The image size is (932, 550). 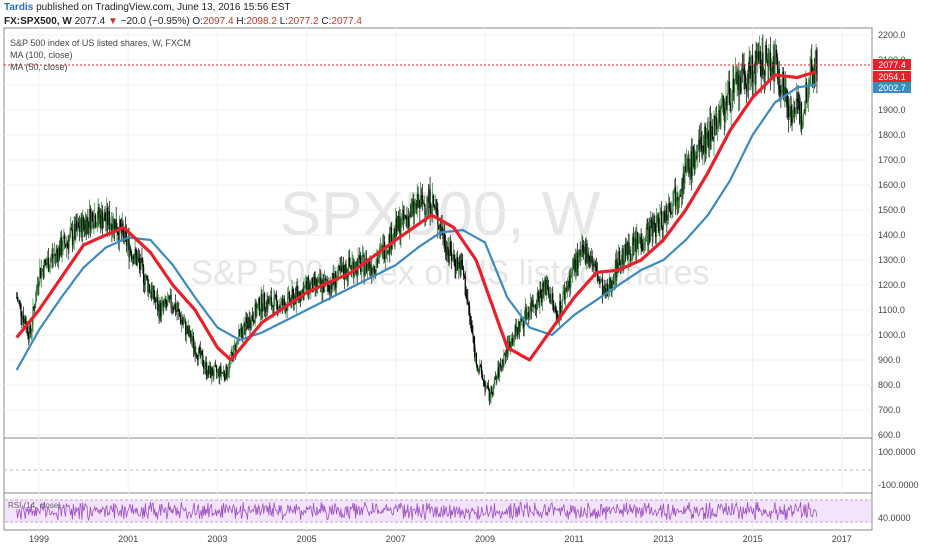 I want to click on y-tick-label: 1700.0, so click(x=892, y=160).